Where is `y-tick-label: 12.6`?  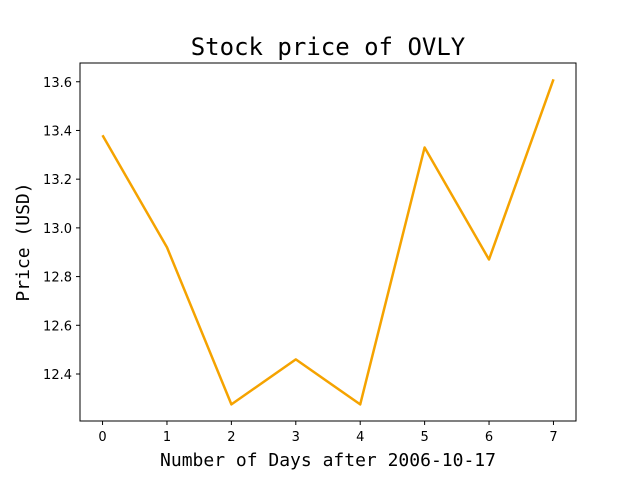
y-tick-label: 12.6 is located at coordinates (57, 326).